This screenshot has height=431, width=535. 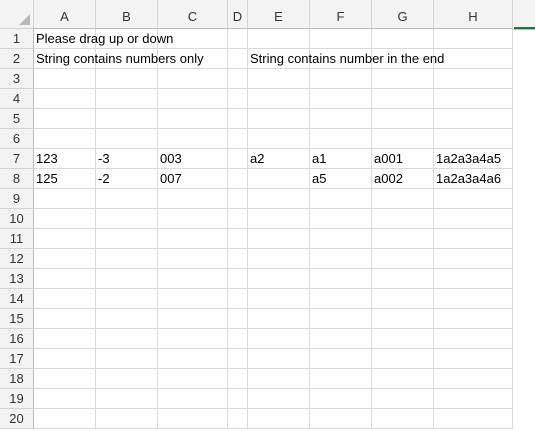 What do you see at coordinates (17, 139) in the screenshot?
I see `row-header-6: 6` at bounding box center [17, 139].